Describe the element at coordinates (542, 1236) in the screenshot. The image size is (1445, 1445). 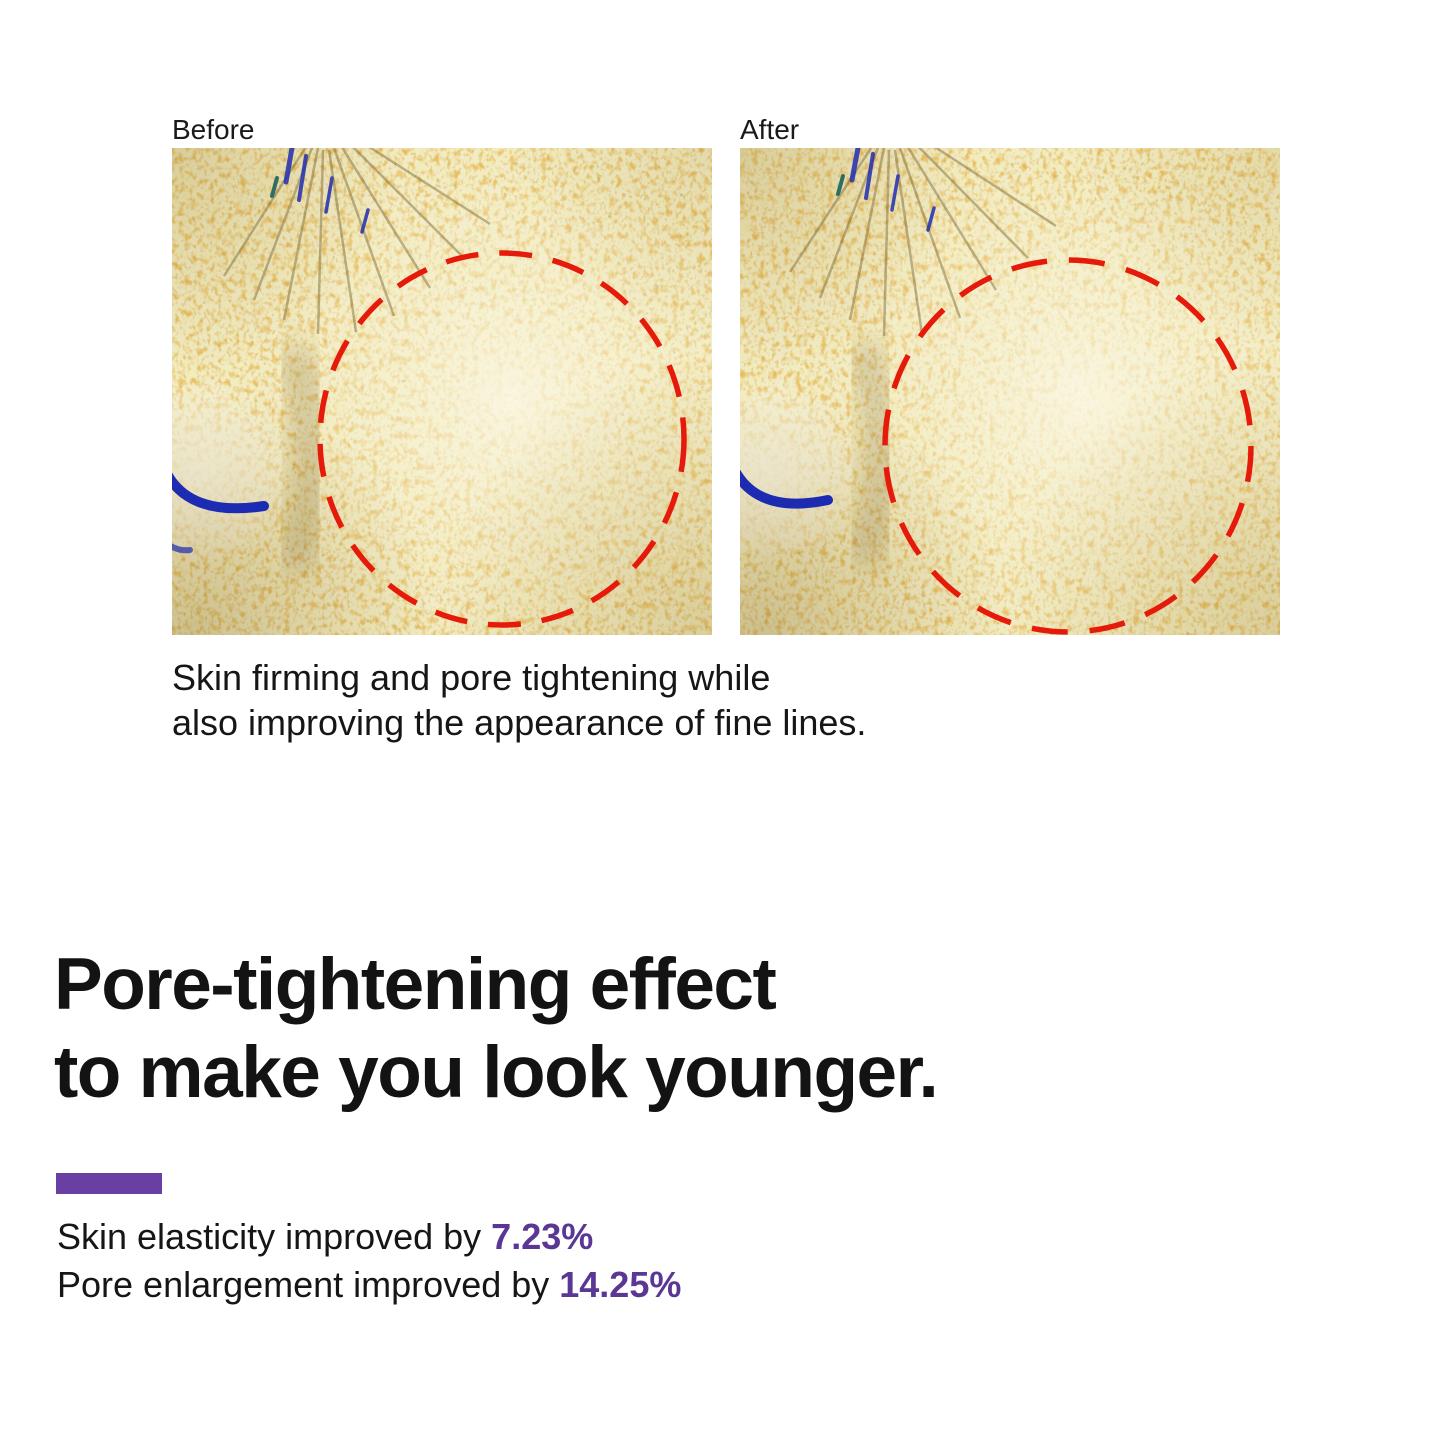
I see `stat-elasticity-value: 7.23%` at that location.